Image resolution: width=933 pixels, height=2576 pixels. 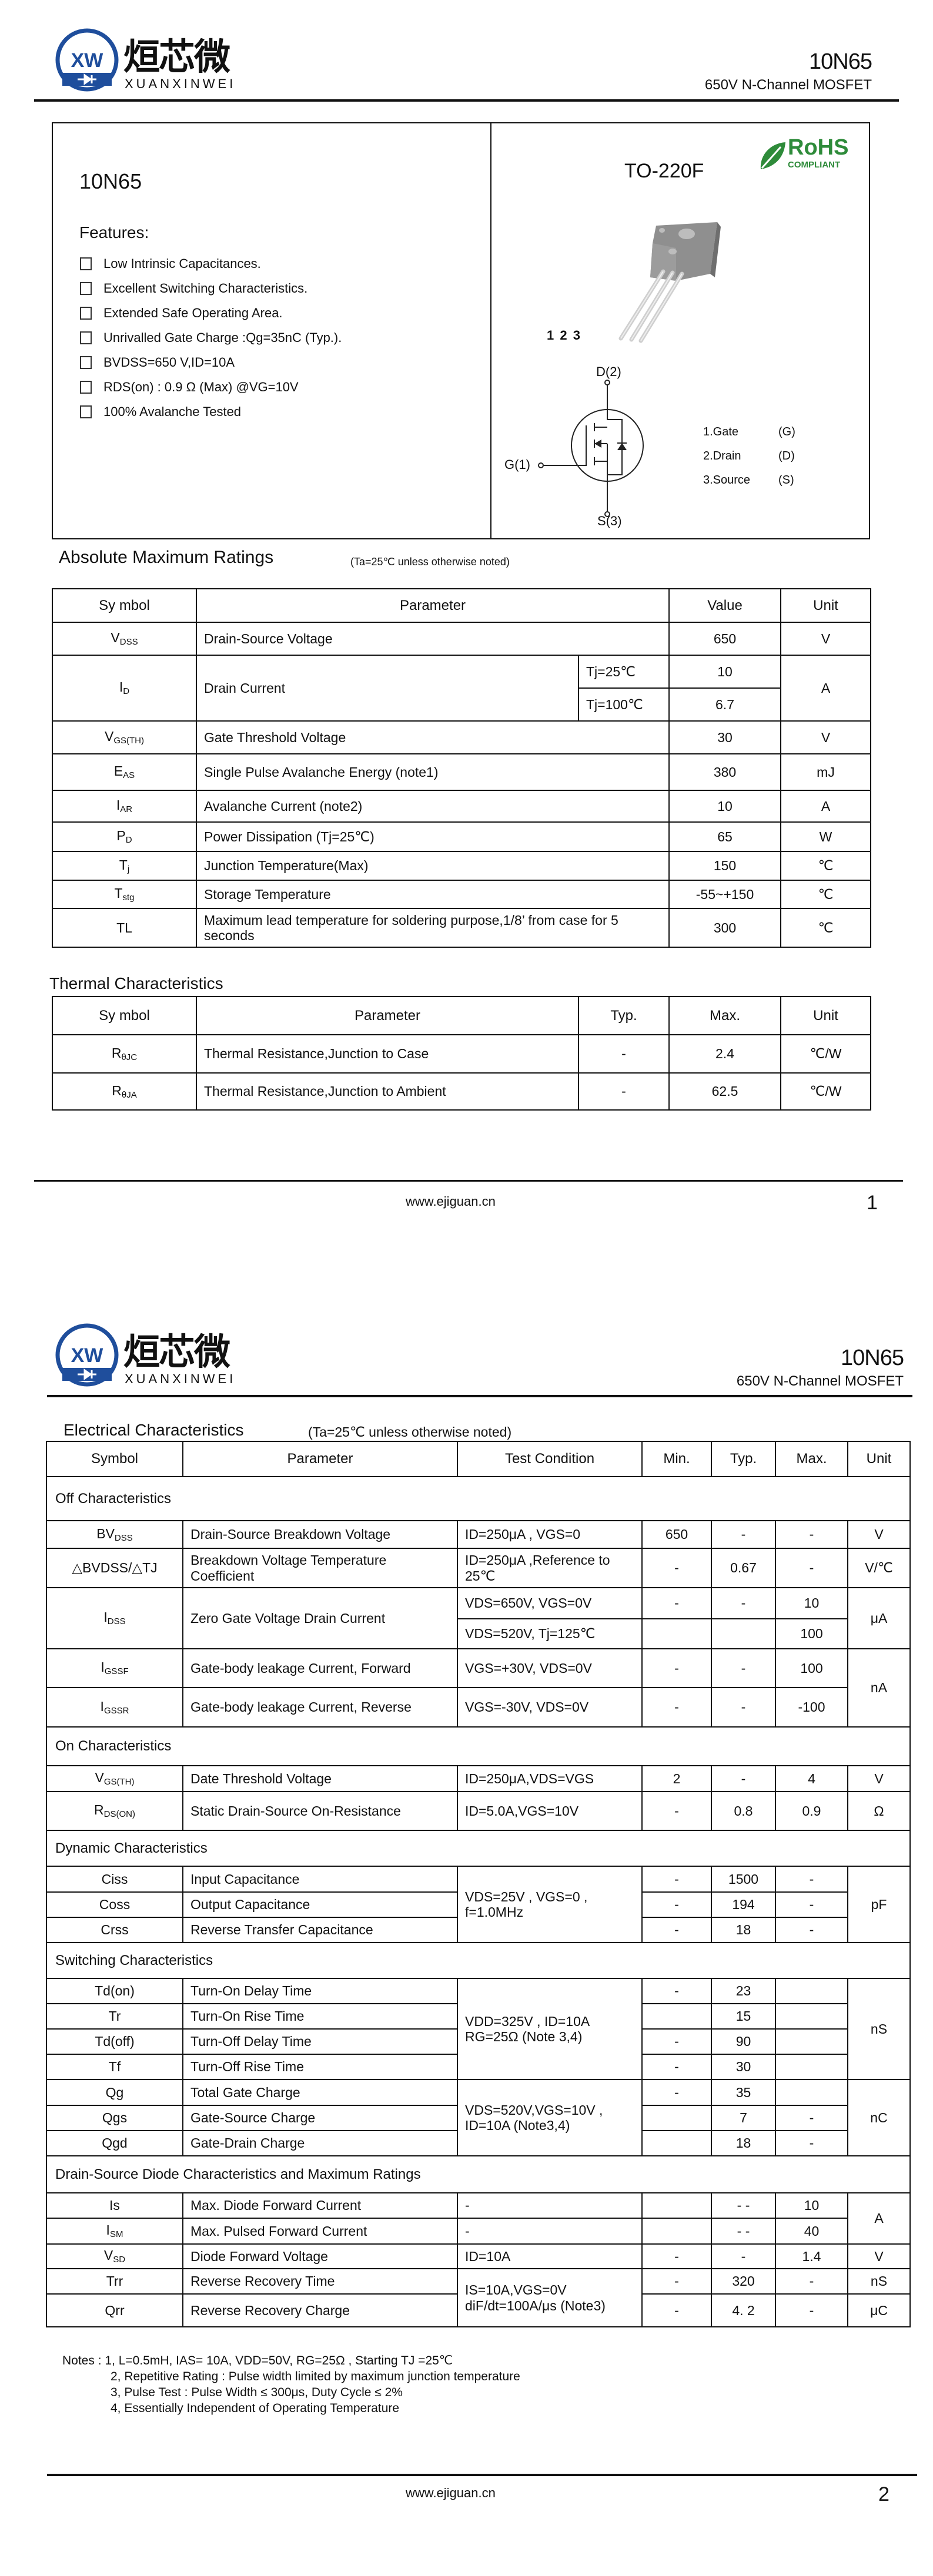 What do you see at coordinates (114, 1535) in the screenshot?
I see `sym-cell: BVDSS` at bounding box center [114, 1535].